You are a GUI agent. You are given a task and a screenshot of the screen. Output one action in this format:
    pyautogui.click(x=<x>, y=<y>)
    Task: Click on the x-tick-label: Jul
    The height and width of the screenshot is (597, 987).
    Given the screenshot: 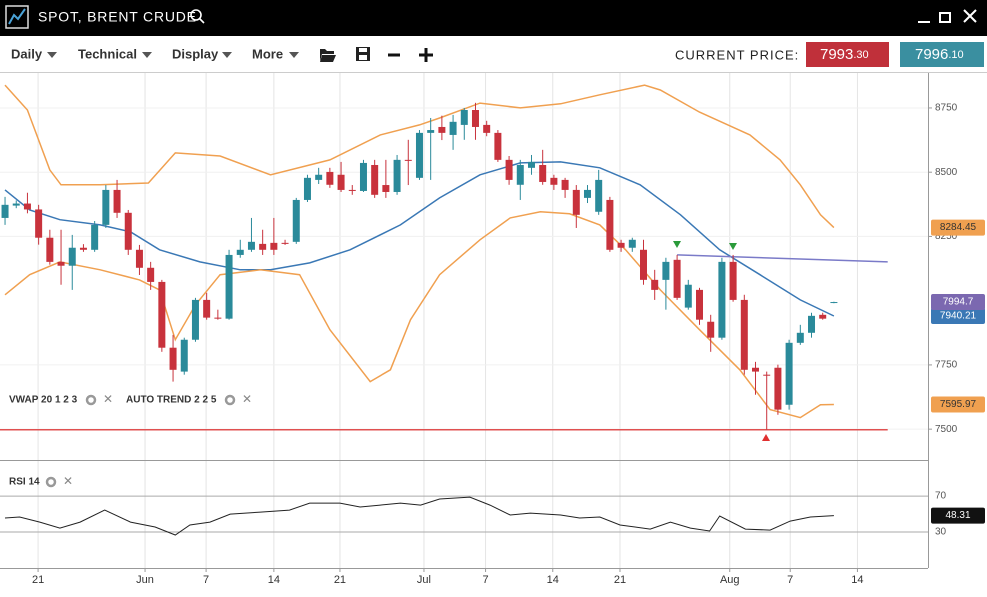 What is the action you would take?
    pyautogui.click(x=424, y=580)
    